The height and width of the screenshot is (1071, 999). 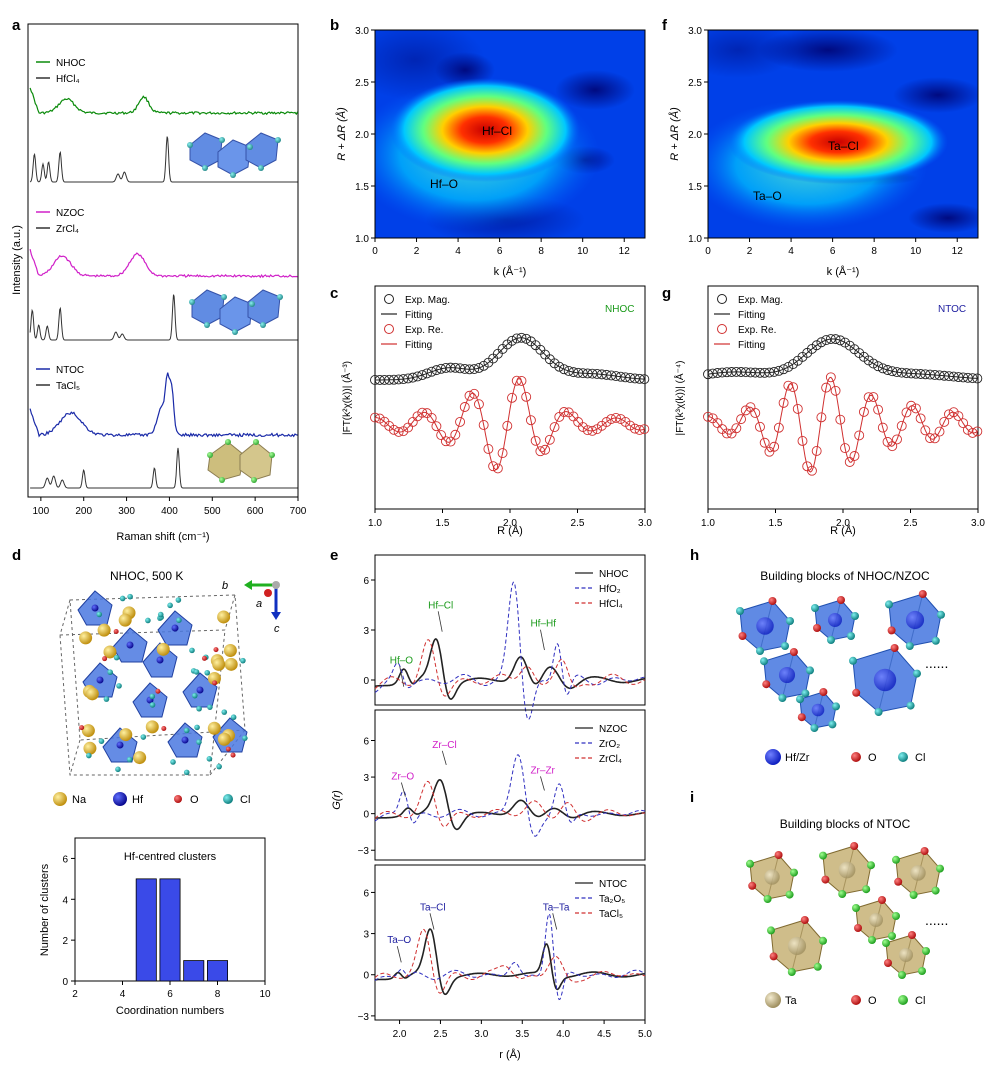 What do you see at coordinates (362, 187) in the screenshot?
I see `y-tick-label: 1.5` at bounding box center [362, 187].